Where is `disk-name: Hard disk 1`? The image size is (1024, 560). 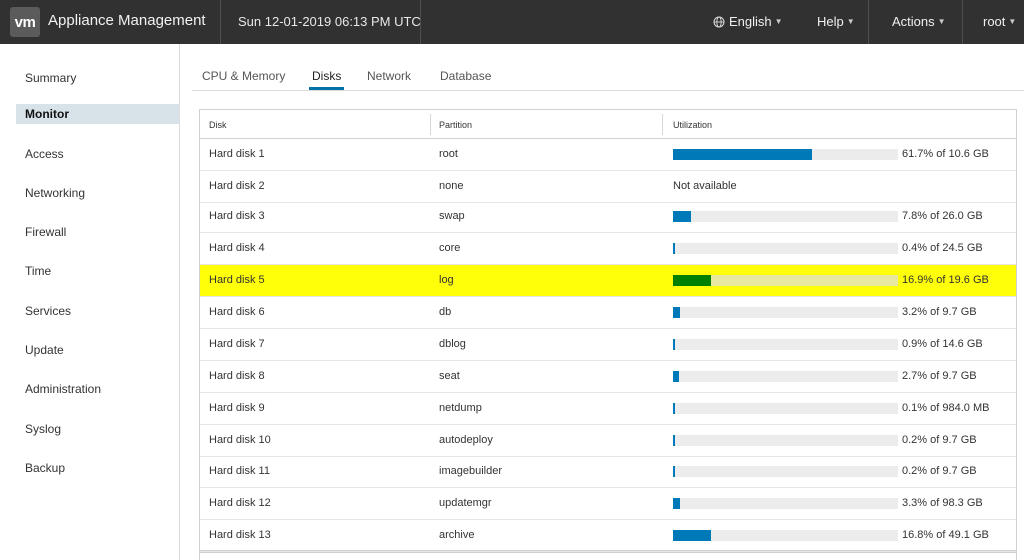 disk-name: Hard disk 1 is located at coordinates (237, 154).